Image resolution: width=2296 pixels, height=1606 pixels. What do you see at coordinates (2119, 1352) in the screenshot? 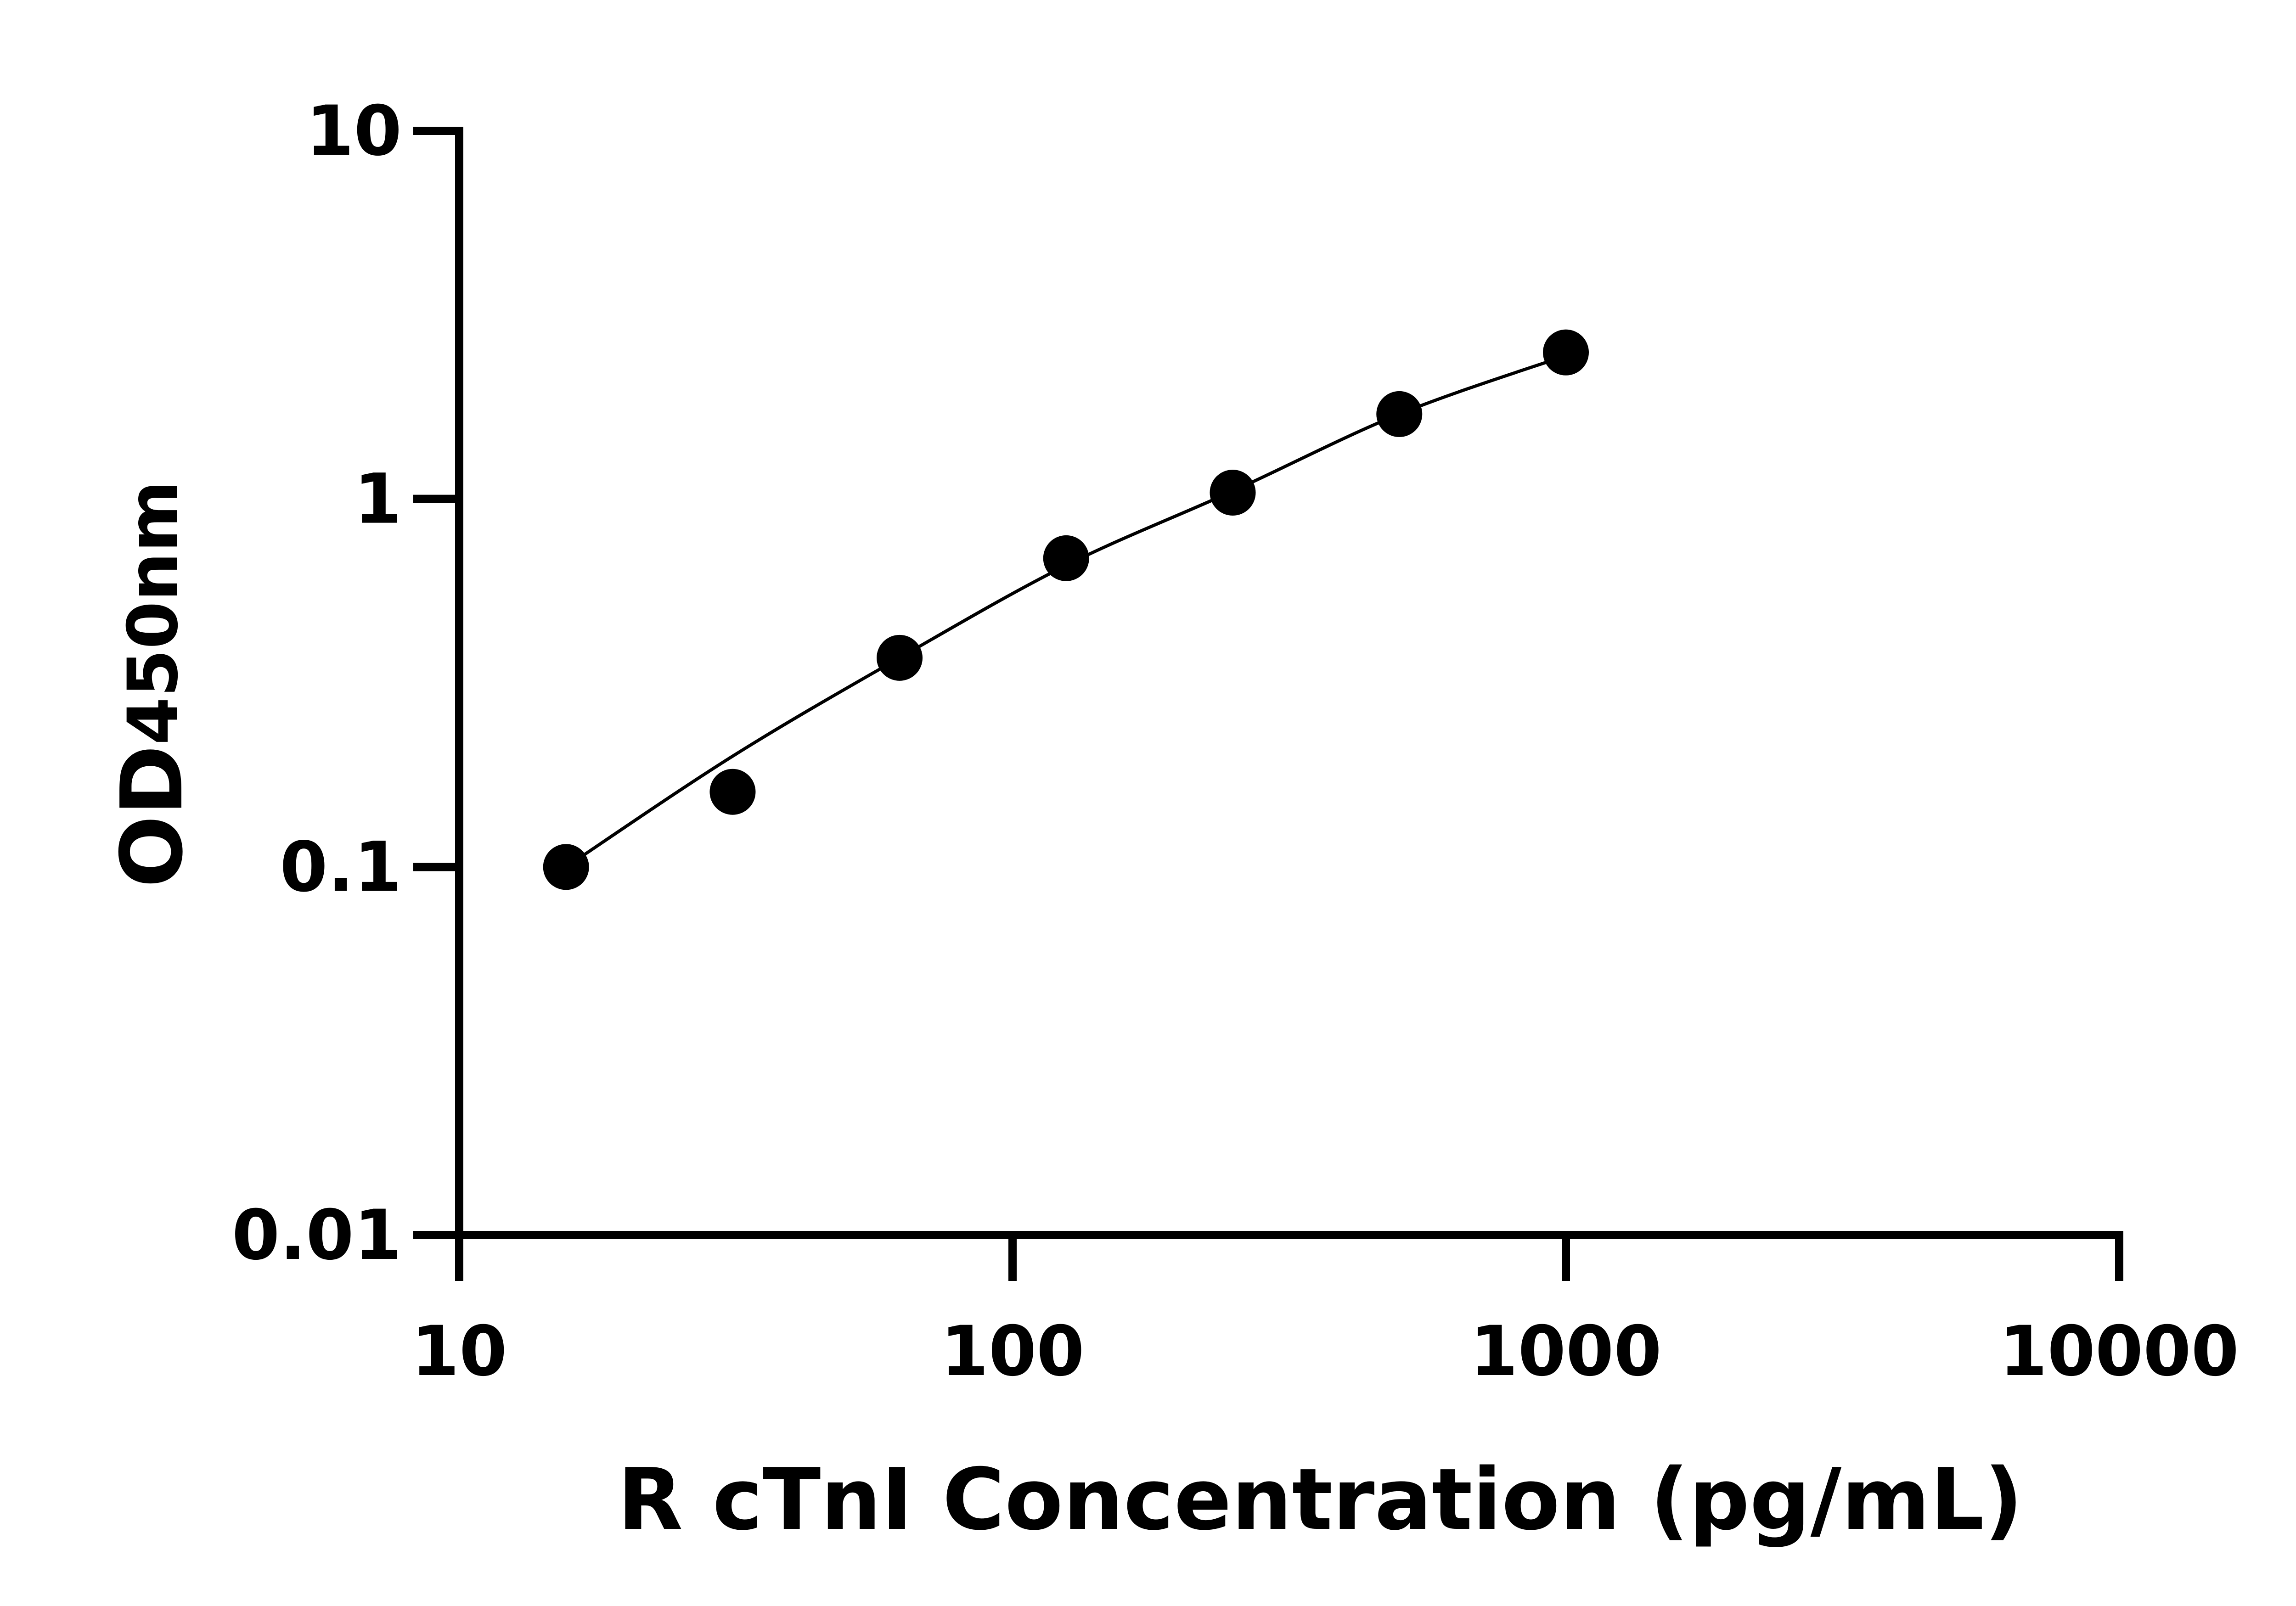
I see `x-tick-label: 10000` at bounding box center [2119, 1352].